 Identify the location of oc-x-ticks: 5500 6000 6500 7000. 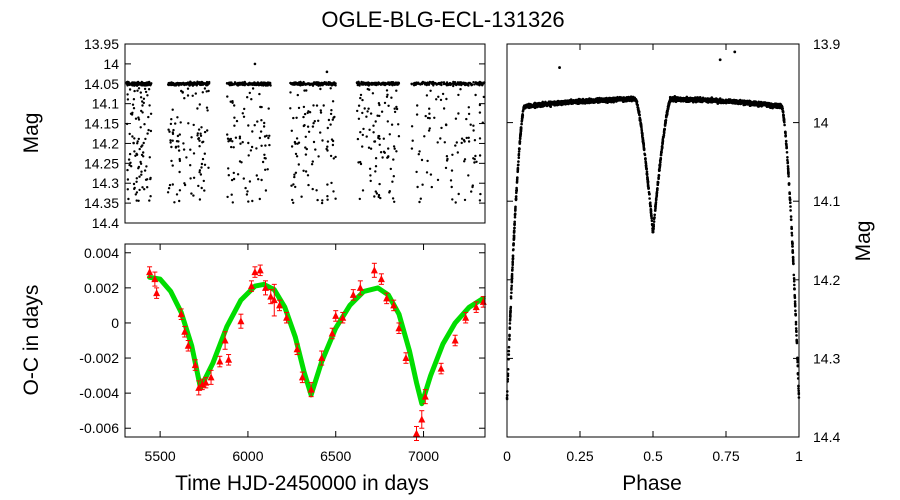
(292, 354).